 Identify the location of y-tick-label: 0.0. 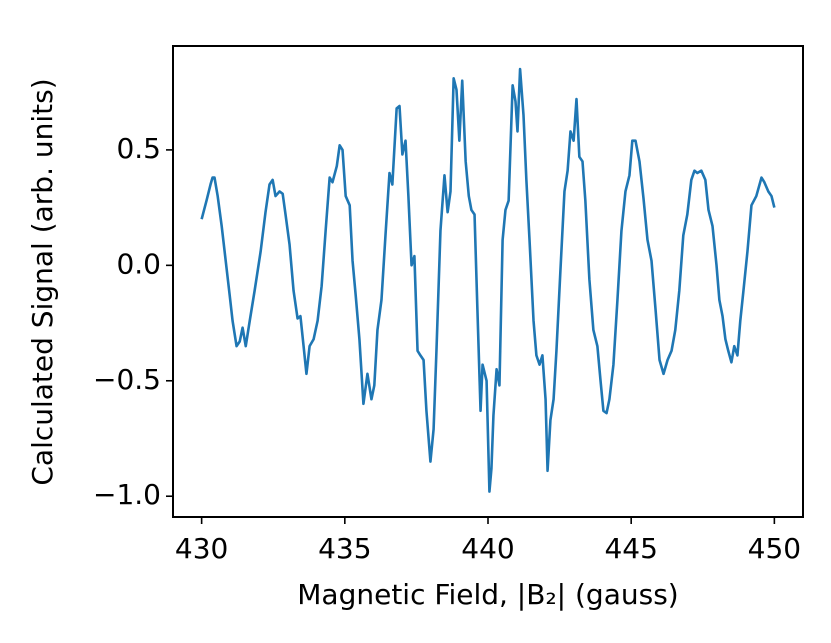
(138, 263).